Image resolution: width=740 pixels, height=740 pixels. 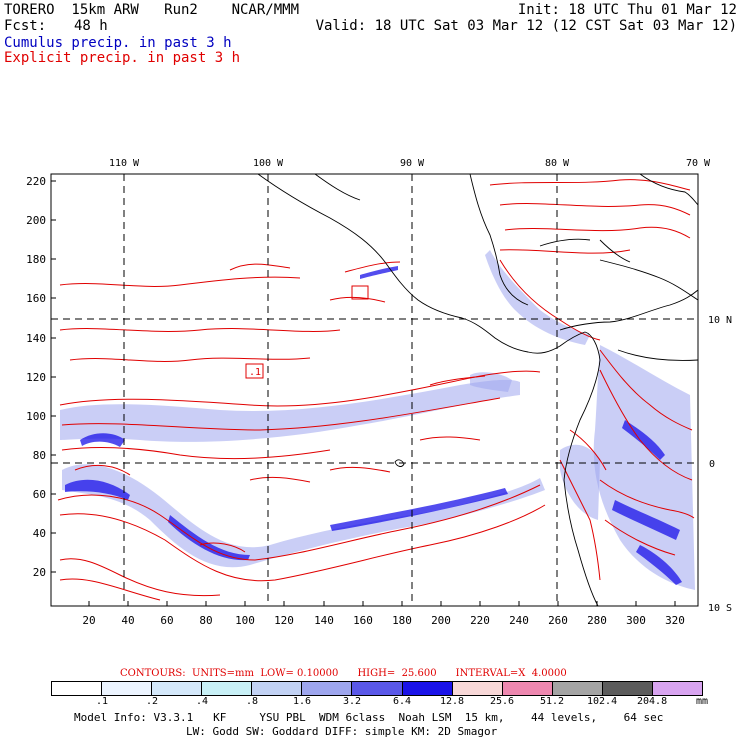 What do you see at coordinates (720, 320) in the screenshot?
I see `latitude-label: 10 N` at bounding box center [720, 320].